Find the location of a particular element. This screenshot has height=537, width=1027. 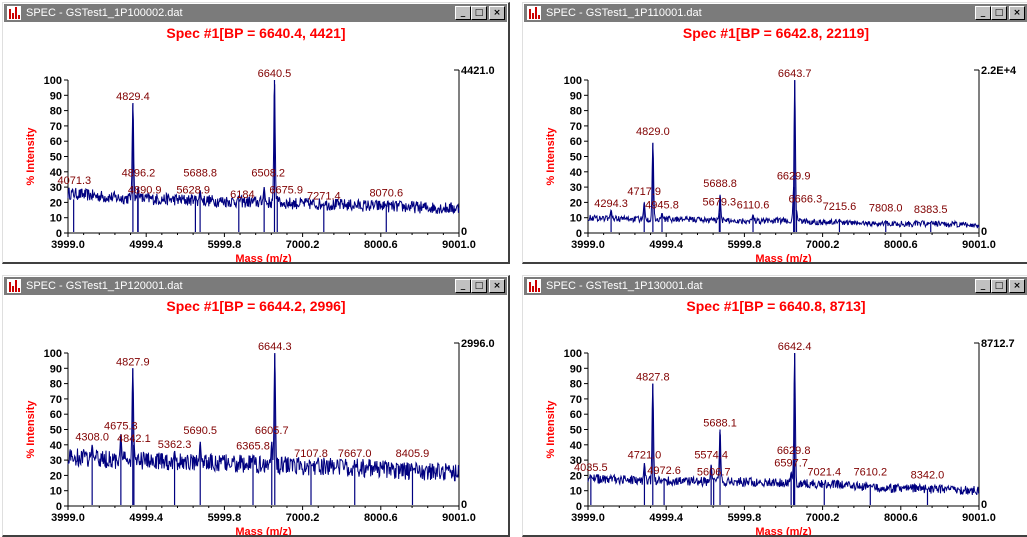

peak-label: 6666.3 is located at coordinates (806, 199).